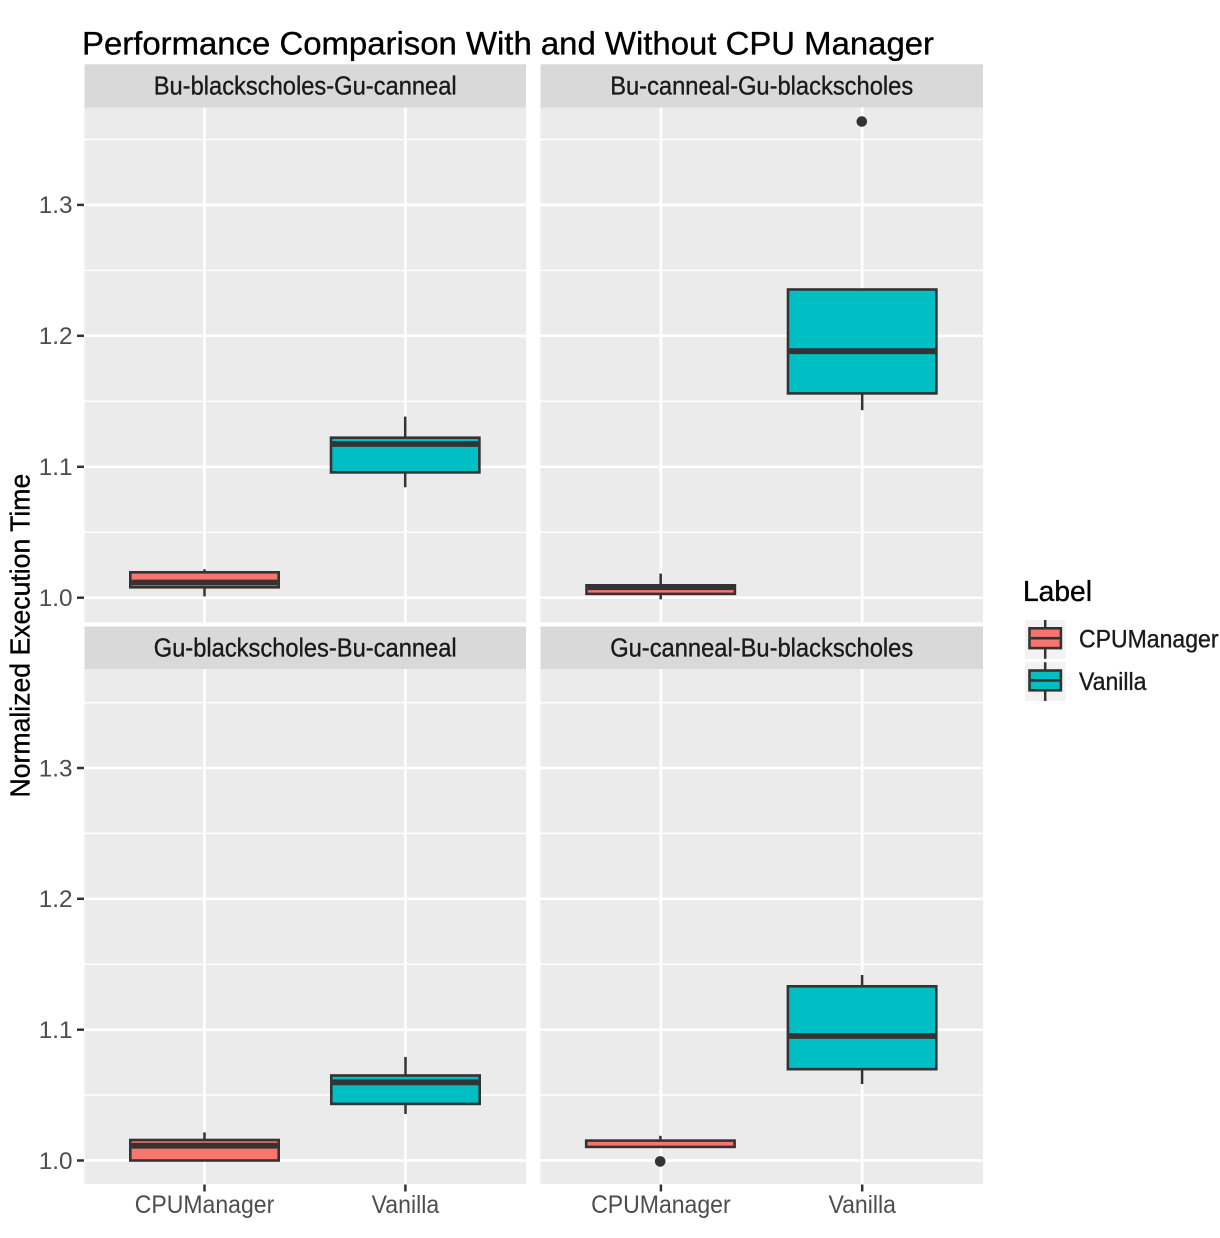  What do you see at coordinates (305, 649) in the screenshot?
I see `svg-text: Gu-blackscholes-Bu-canneal` at bounding box center [305, 649].